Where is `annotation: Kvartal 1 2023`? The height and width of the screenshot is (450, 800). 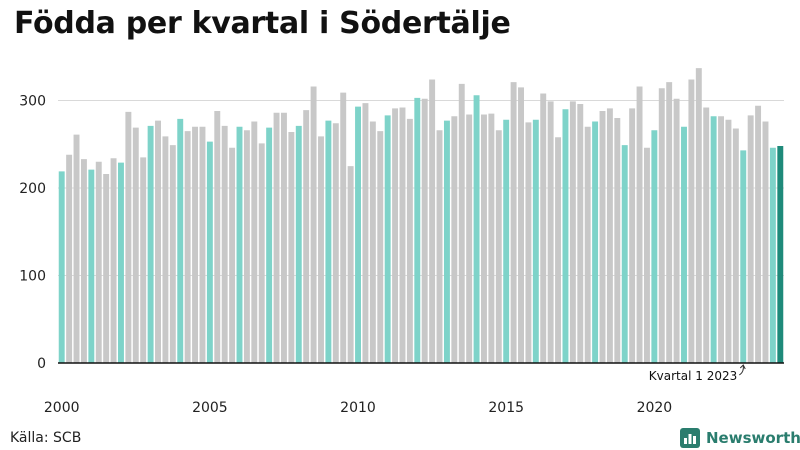
annotation: Kvartal 1 2023 is located at coordinates (697, 373).